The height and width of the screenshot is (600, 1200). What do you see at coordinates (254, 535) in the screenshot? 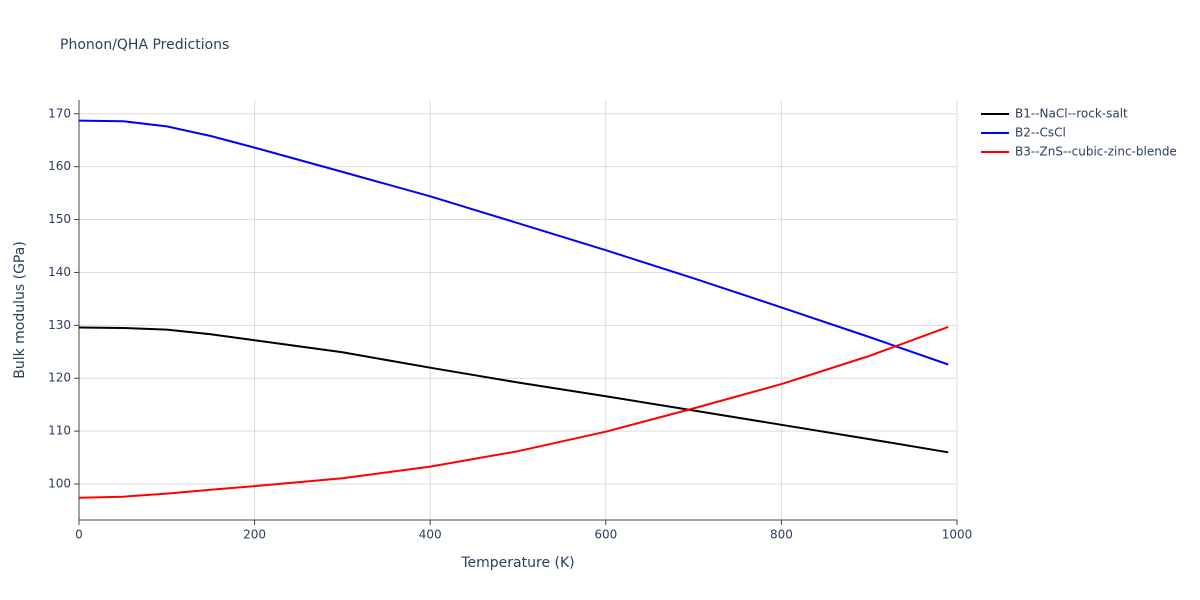
I see `x-tick-label: 200` at bounding box center [254, 535].